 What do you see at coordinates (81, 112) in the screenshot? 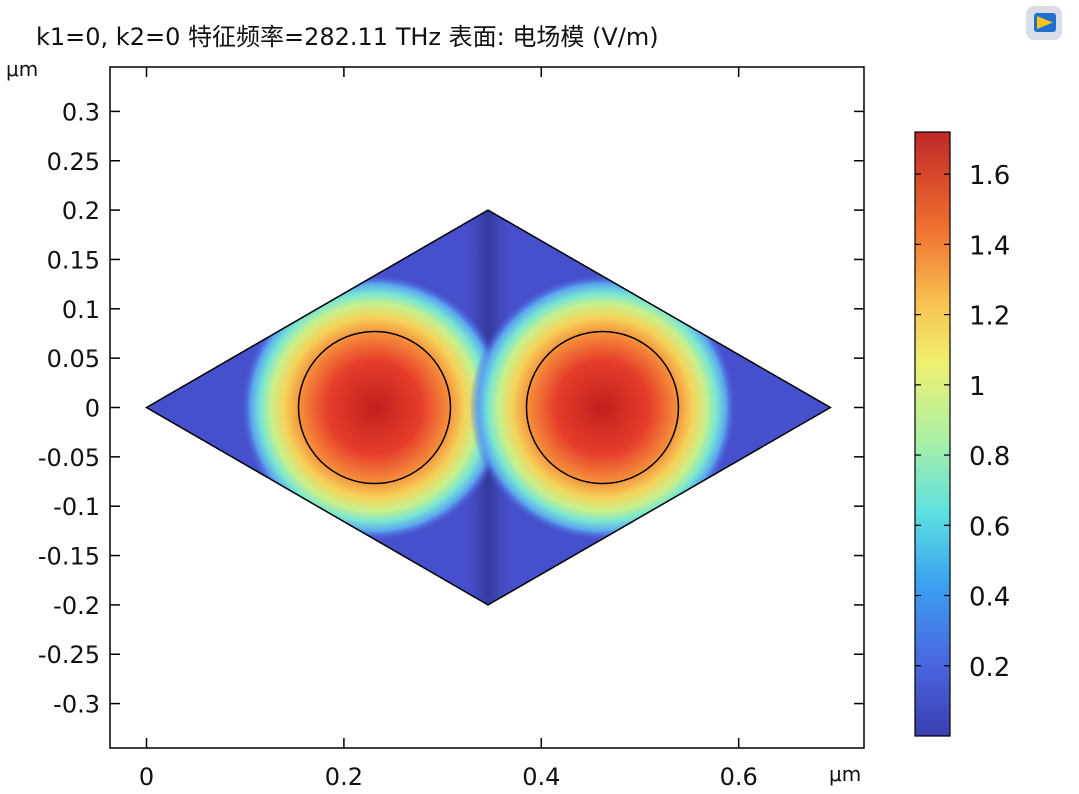
I see `y-tick-label: 0.3` at bounding box center [81, 112].